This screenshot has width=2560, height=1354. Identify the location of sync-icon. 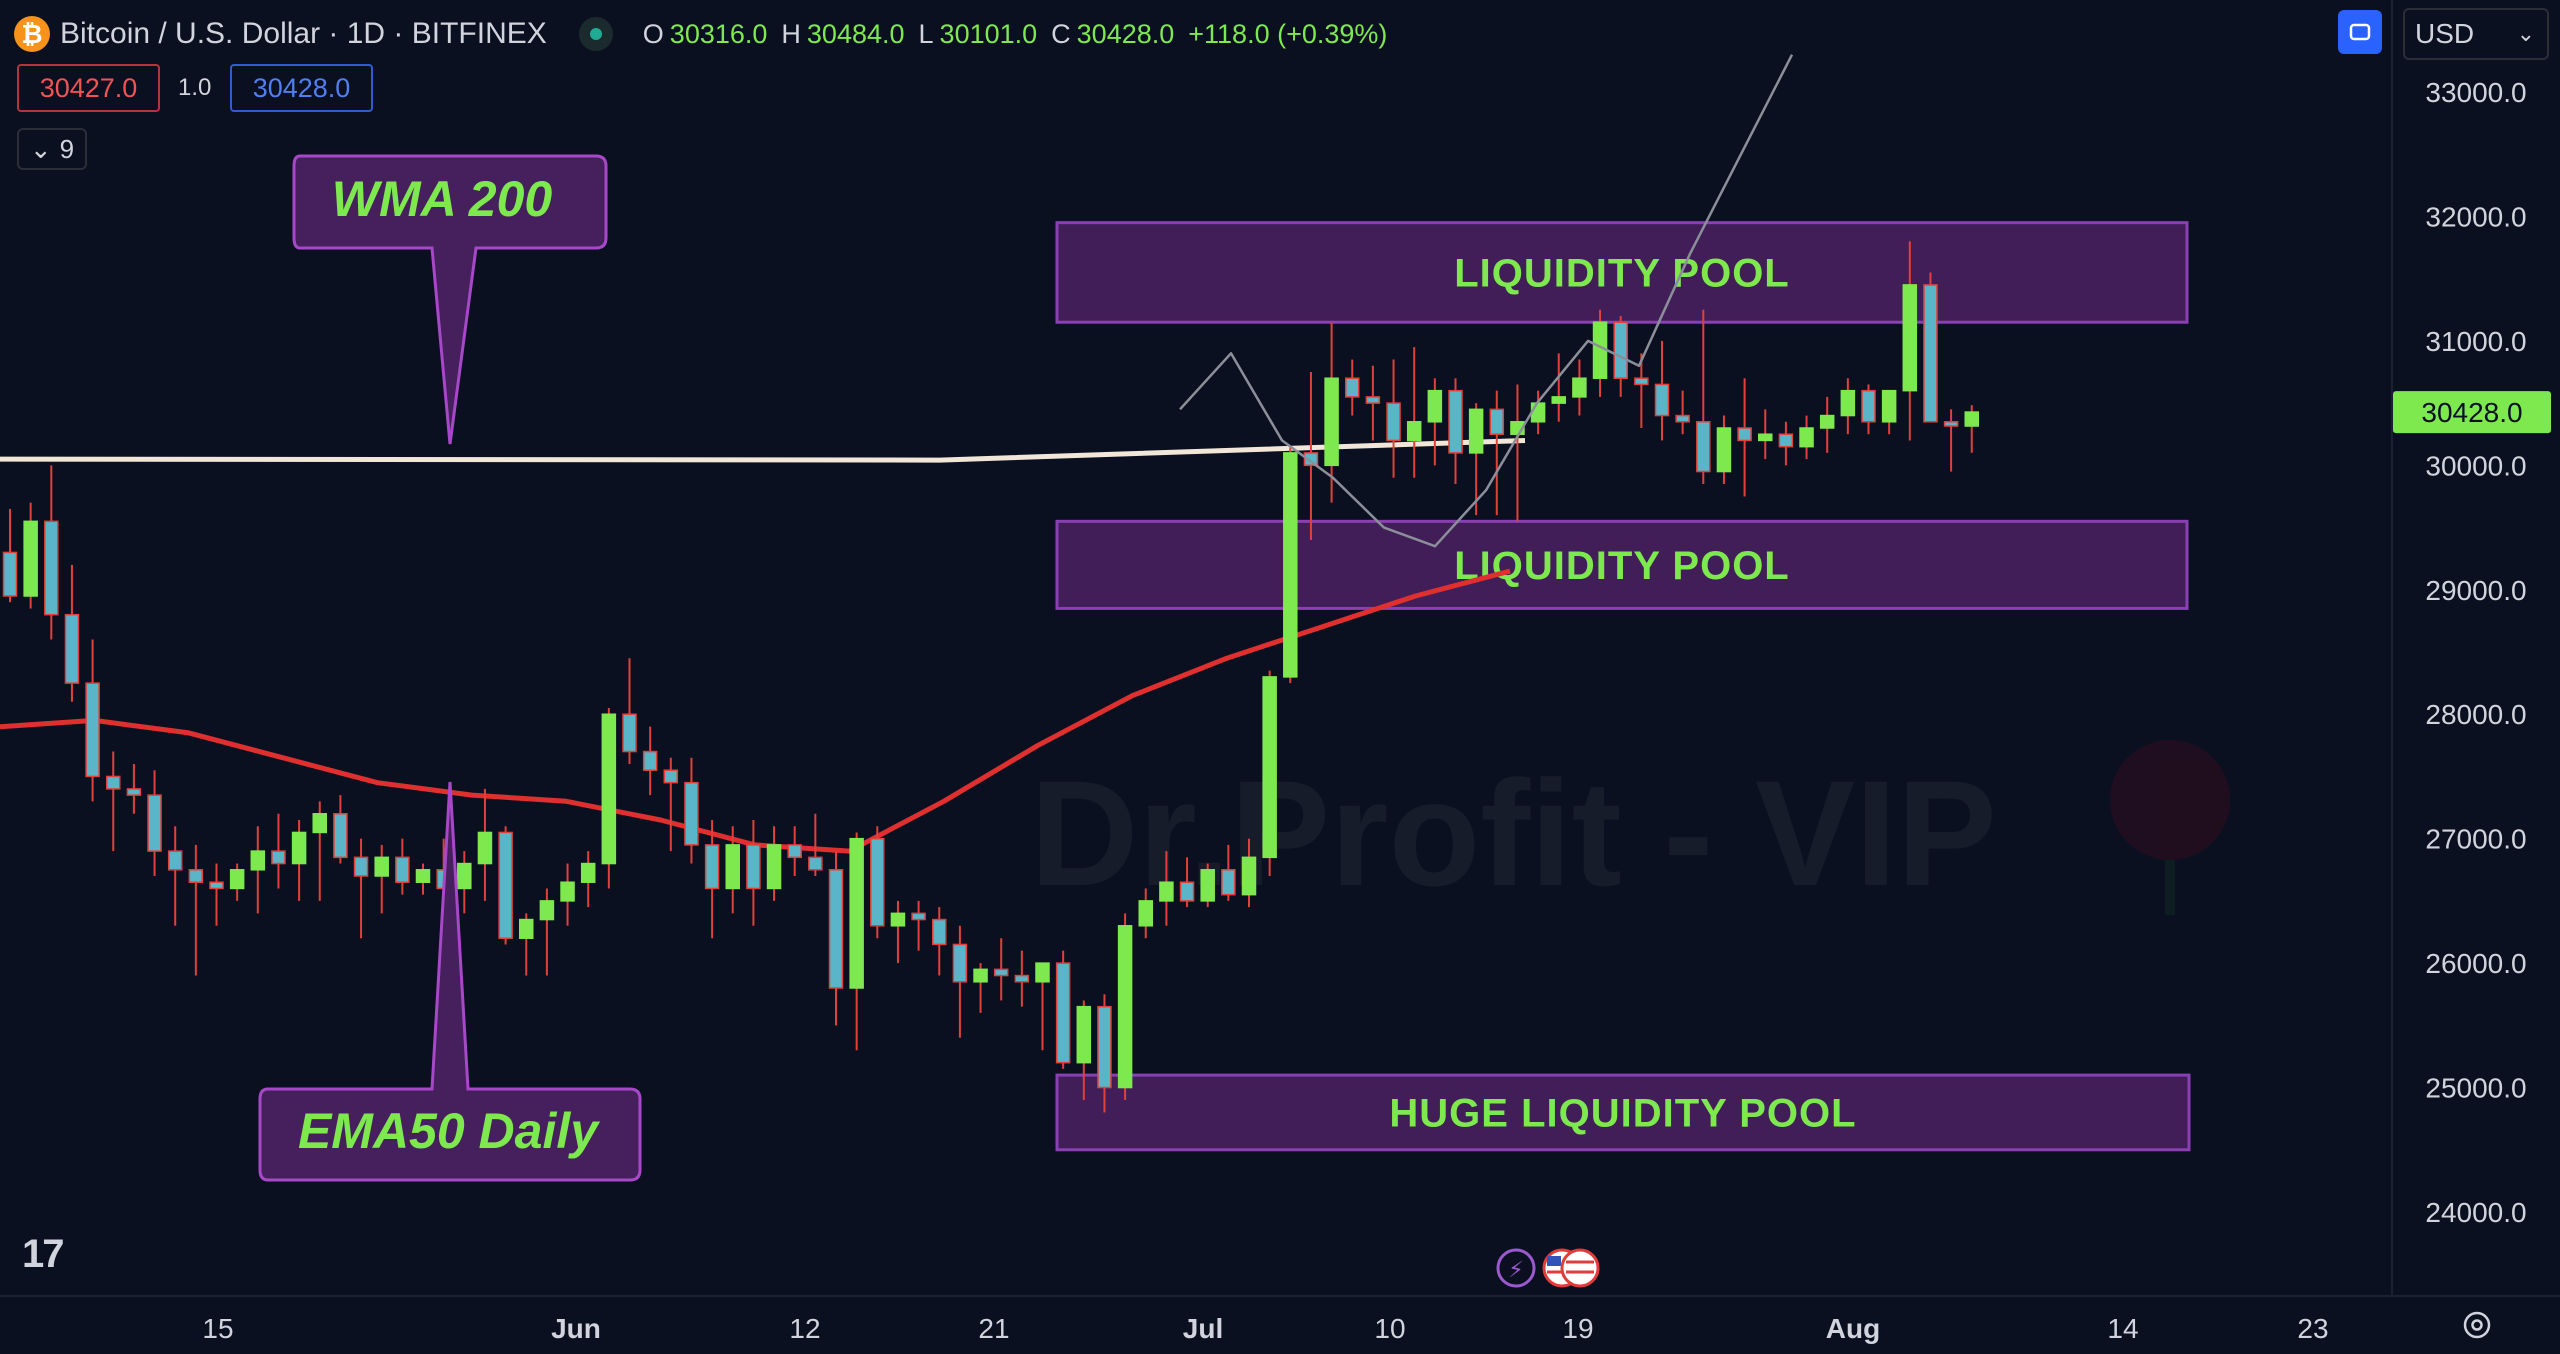
(2360, 32).